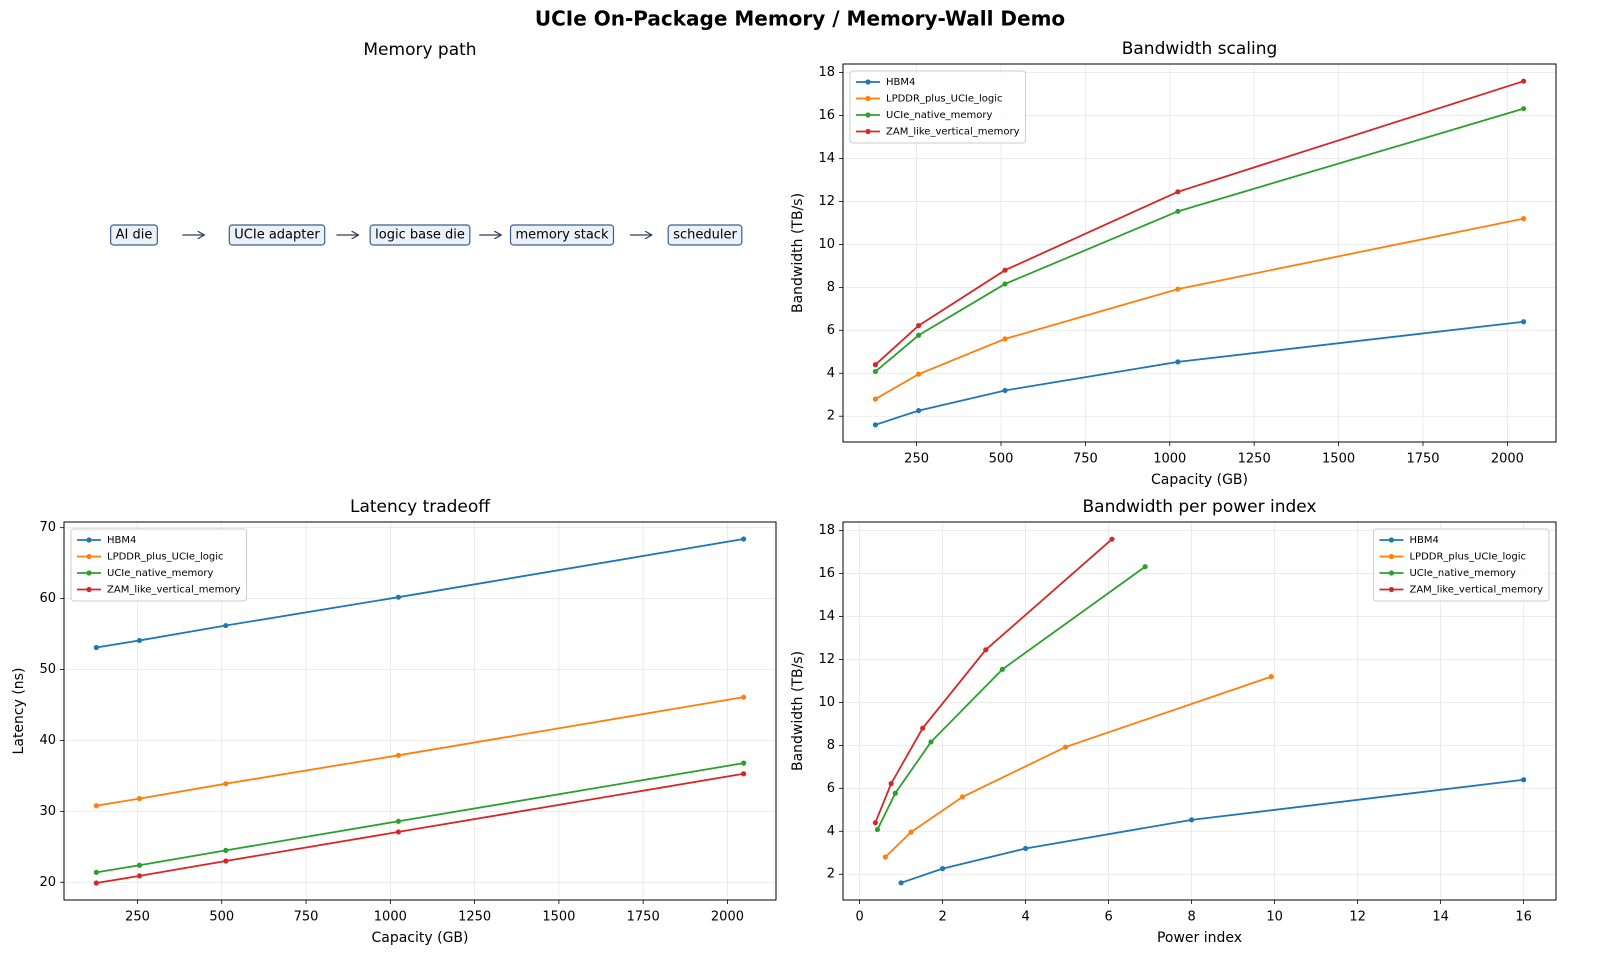 This screenshot has width=1600, height=979. What do you see at coordinates (562, 235) in the screenshot?
I see `node-label: memory stack` at bounding box center [562, 235].